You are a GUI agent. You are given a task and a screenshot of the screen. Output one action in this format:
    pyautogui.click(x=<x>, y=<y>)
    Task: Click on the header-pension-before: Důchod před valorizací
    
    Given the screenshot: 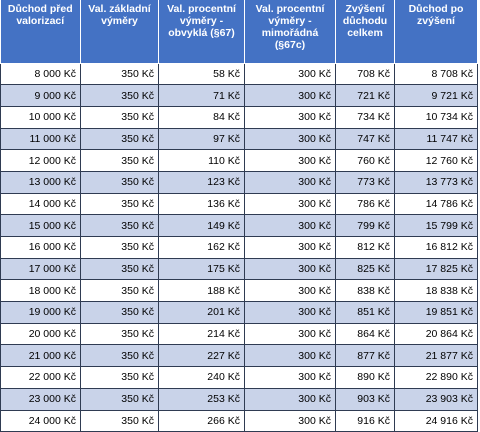 What is the action you would take?
    pyautogui.click(x=40, y=32)
    